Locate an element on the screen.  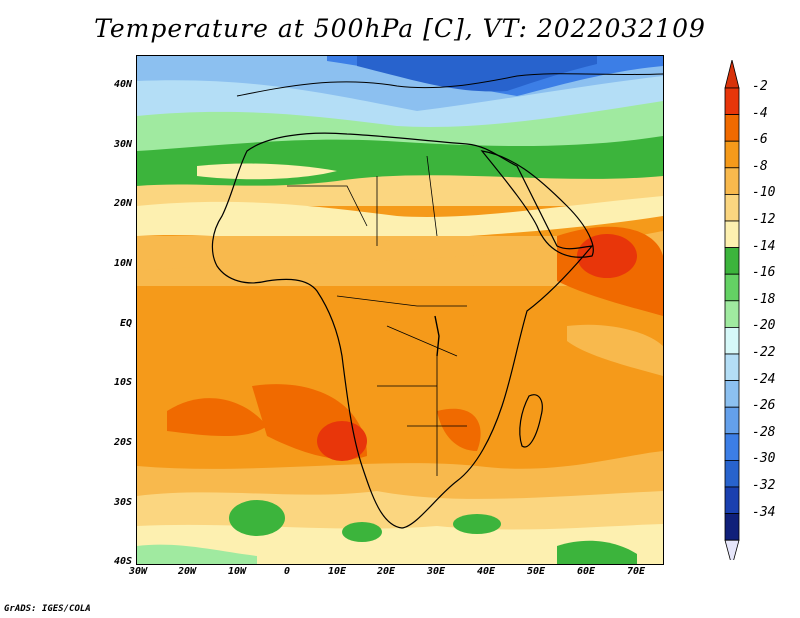
colorbar-label: -16 is located at coordinates (764, 273).